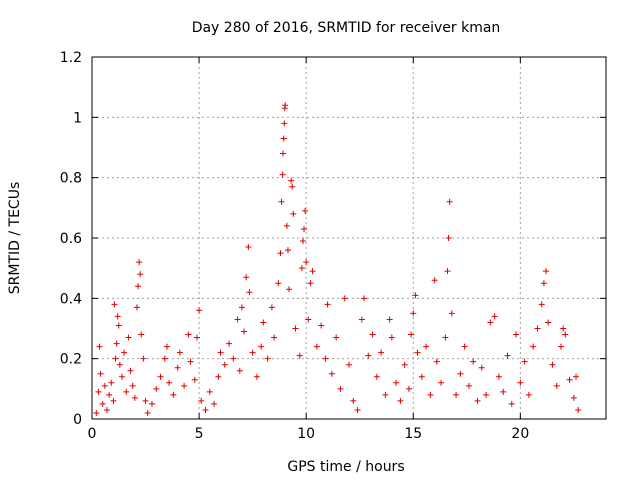 Image resolution: width=640 pixels, height=480 pixels. I want to click on y-tick-label: 0.6, so click(71, 239).